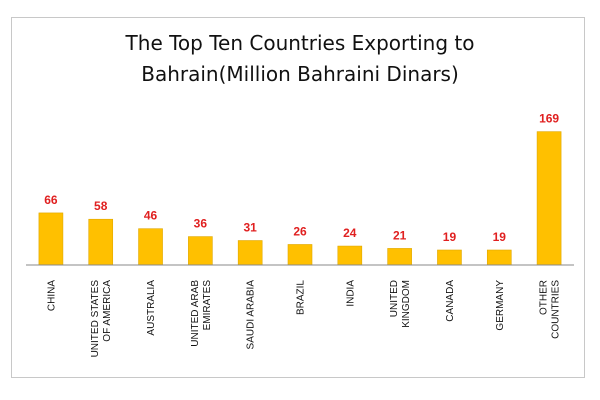 The width and height of the screenshot is (600, 400). What do you see at coordinates (544, 297) in the screenshot?
I see `category-label: OTHER` at bounding box center [544, 297].